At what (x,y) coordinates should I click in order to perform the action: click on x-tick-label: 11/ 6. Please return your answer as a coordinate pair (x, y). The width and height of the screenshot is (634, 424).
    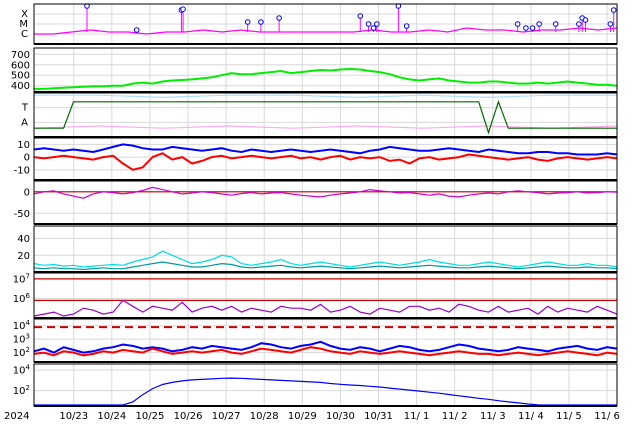
    Looking at the image, I should click on (607, 416).